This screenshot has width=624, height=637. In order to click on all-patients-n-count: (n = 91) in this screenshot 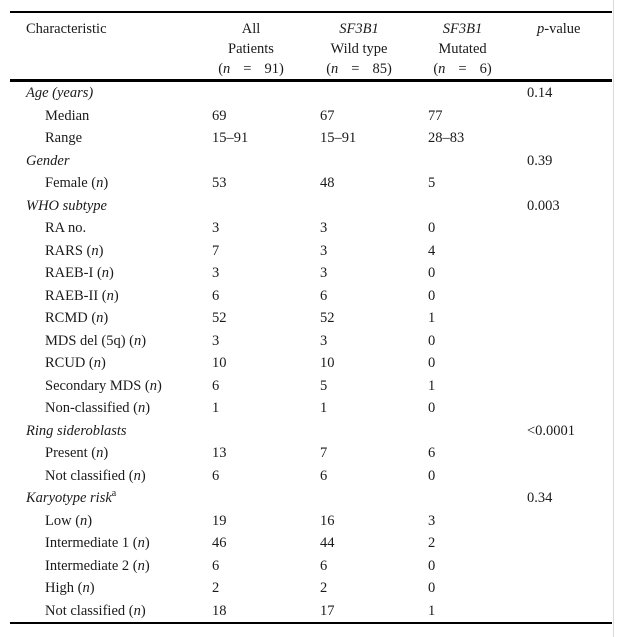, I will do `click(251, 69)`.